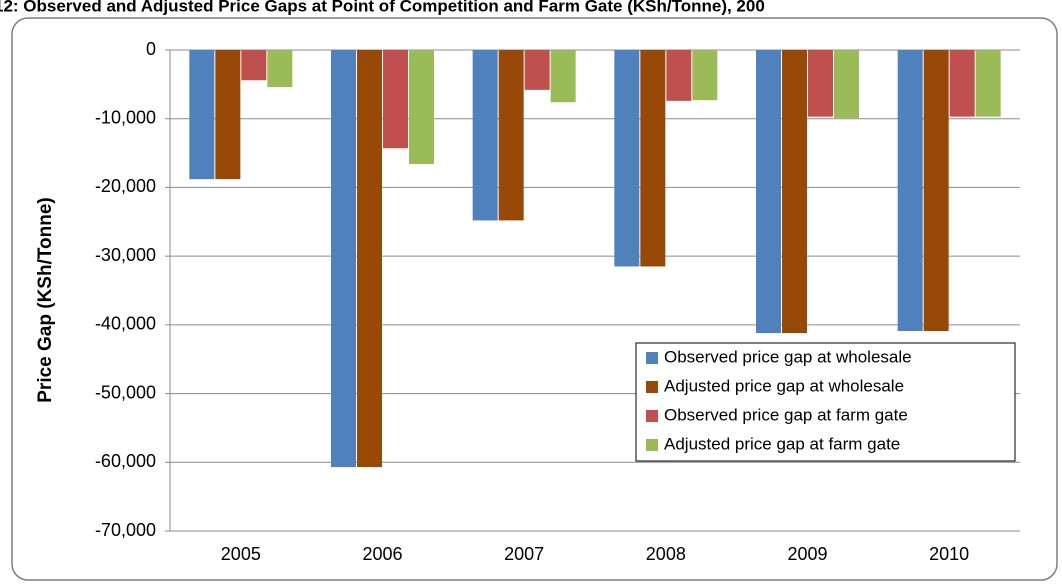 The width and height of the screenshot is (1062, 588). What do you see at coordinates (524, 554) in the screenshot?
I see `x-tick-label: 2007` at bounding box center [524, 554].